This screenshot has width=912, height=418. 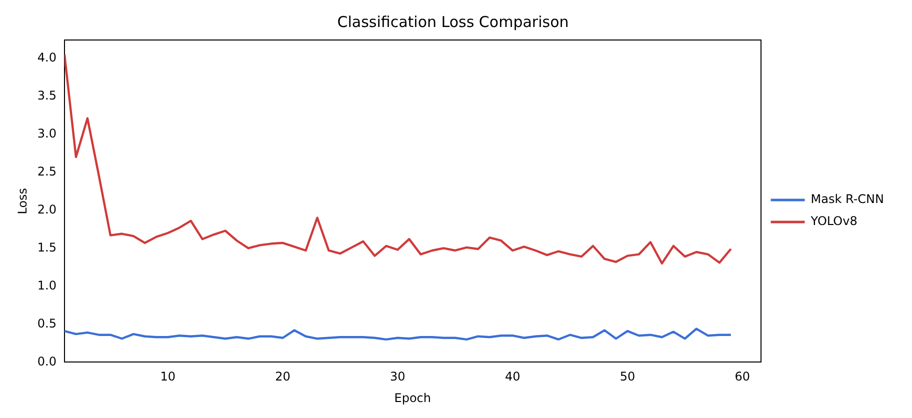 What do you see at coordinates (512, 377) in the screenshot?
I see `x-tick-label: 40` at bounding box center [512, 377].